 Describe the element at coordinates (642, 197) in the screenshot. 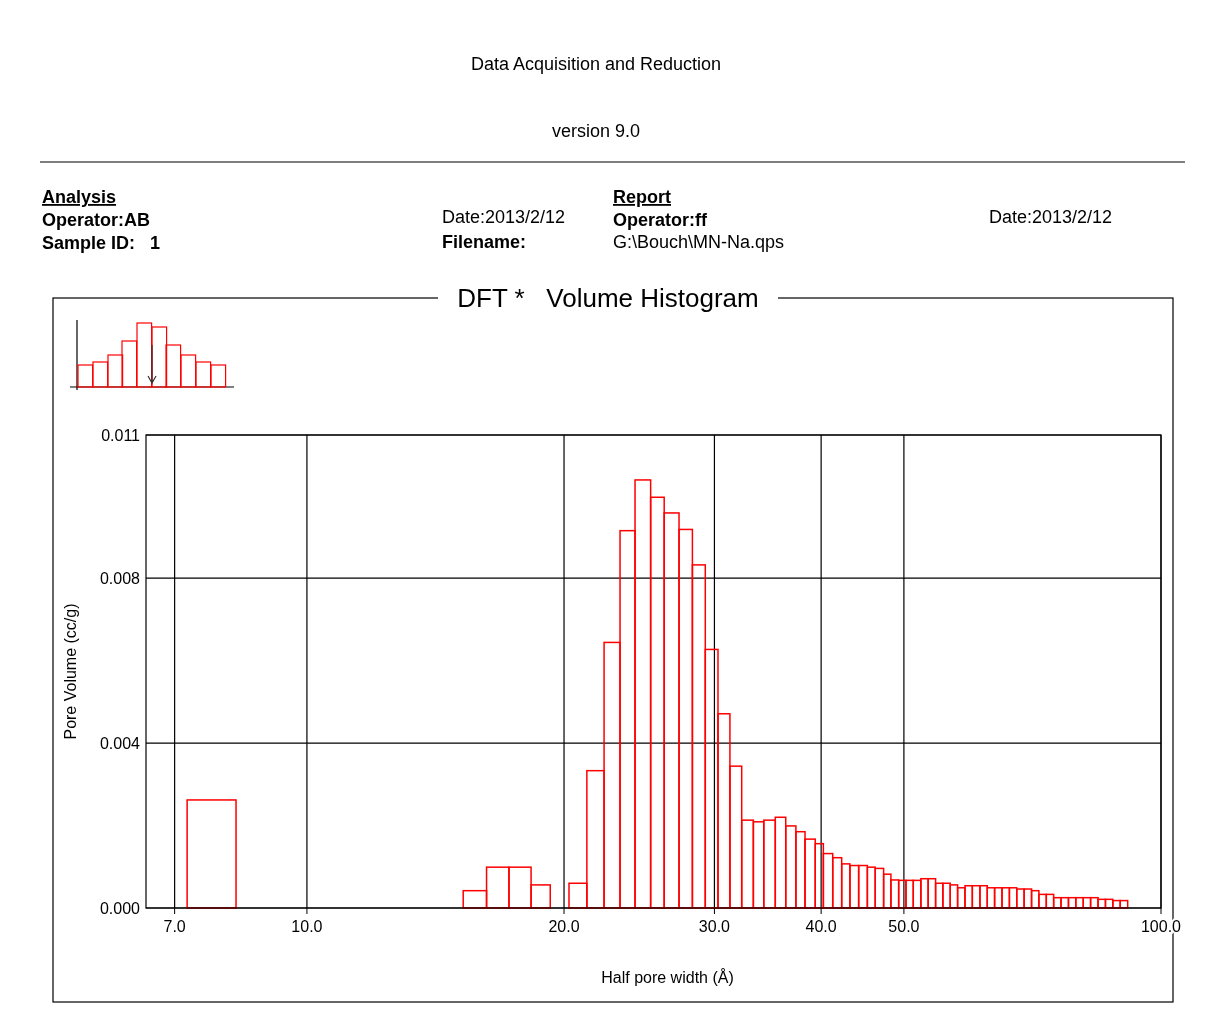

I see `text: Report` at that location.